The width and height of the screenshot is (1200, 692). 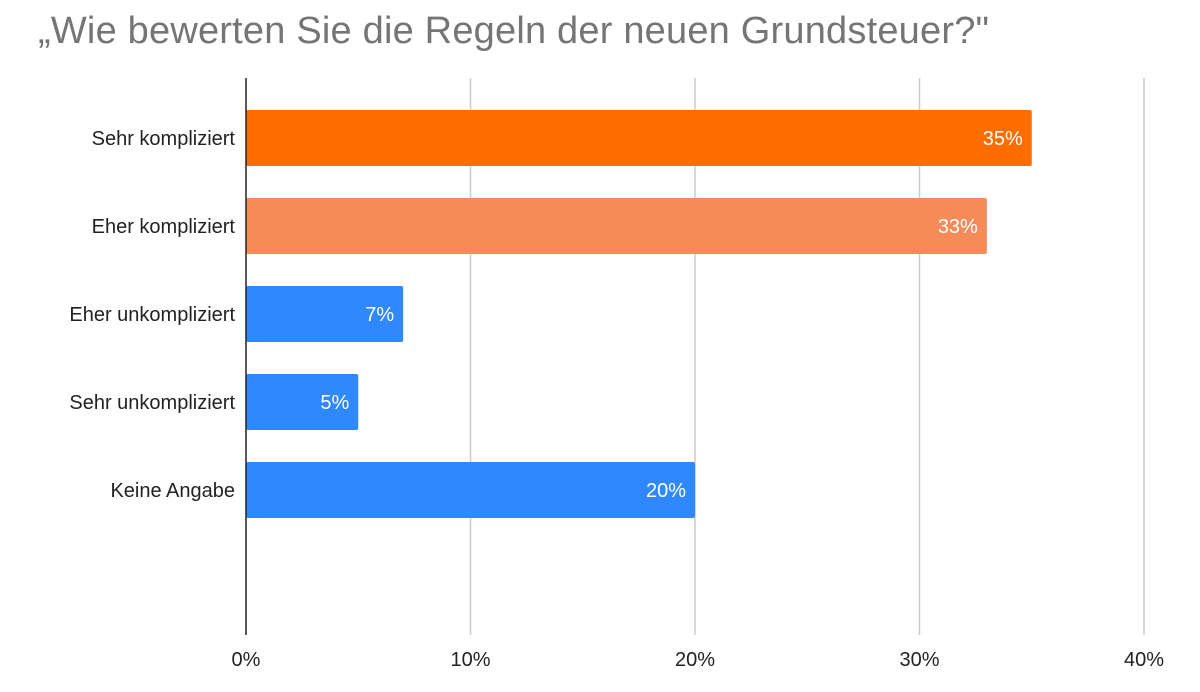 I want to click on x-tick-label: 20%, so click(x=695, y=660).